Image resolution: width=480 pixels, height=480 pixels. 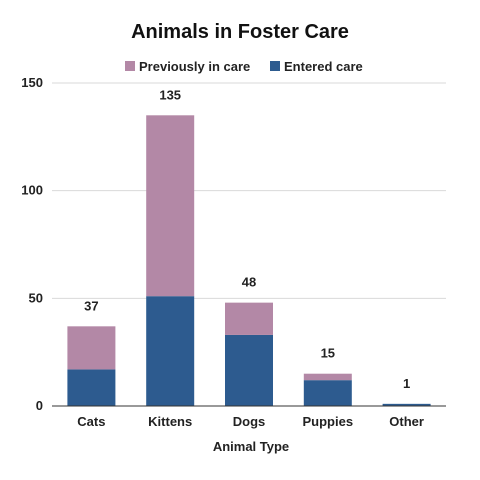 What do you see at coordinates (275, 66) in the screenshot?
I see `legend-swatch-entered-care` at bounding box center [275, 66].